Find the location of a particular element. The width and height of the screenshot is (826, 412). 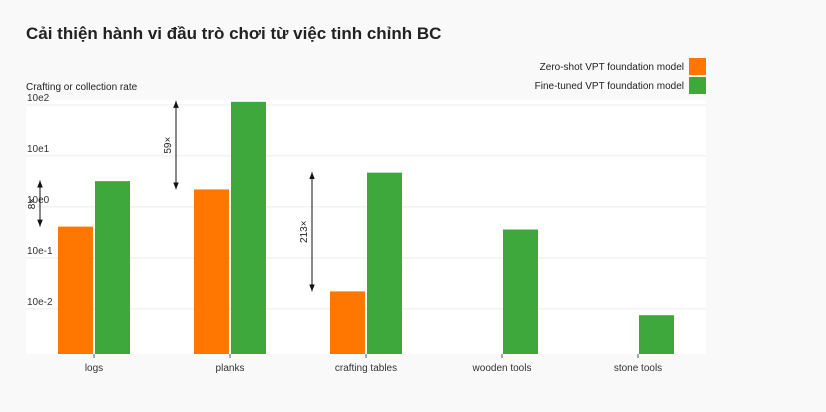

legend-label: Zero-shot VPT foundation model is located at coordinates (612, 67).